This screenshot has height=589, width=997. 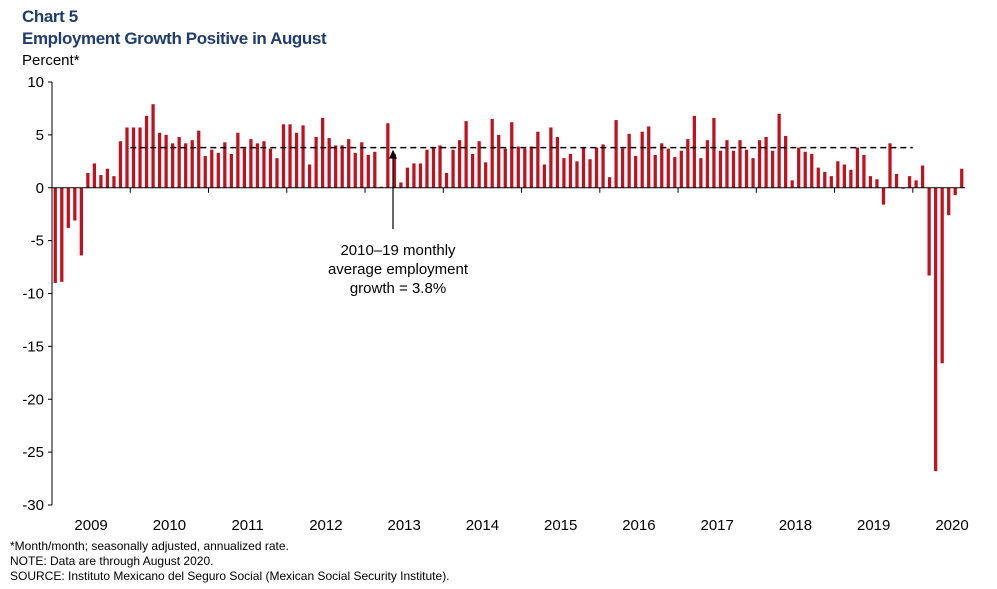 I want to click on annotation-arrow-head, so click(x=393, y=154).